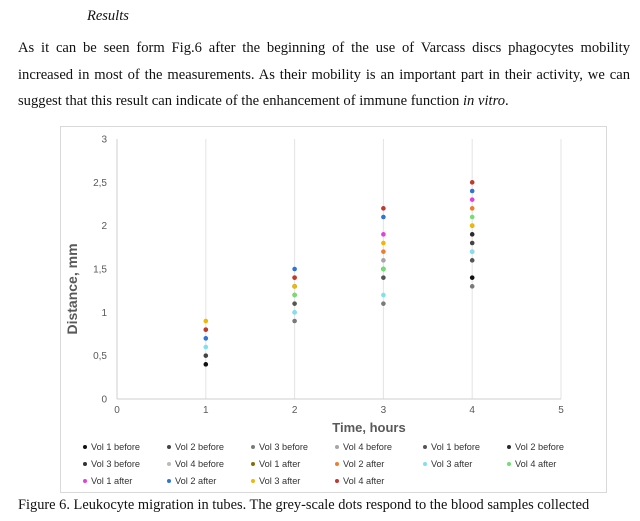 This screenshot has height=521, width=640. I want to click on legend-item: Vol 4 after, so click(359, 481).